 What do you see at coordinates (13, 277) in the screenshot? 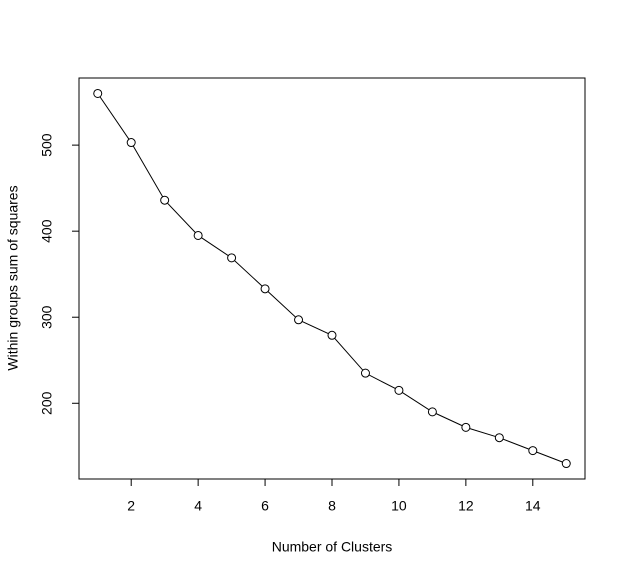
I see `y-axis-label: Within groups sum of squares` at bounding box center [13, 277].